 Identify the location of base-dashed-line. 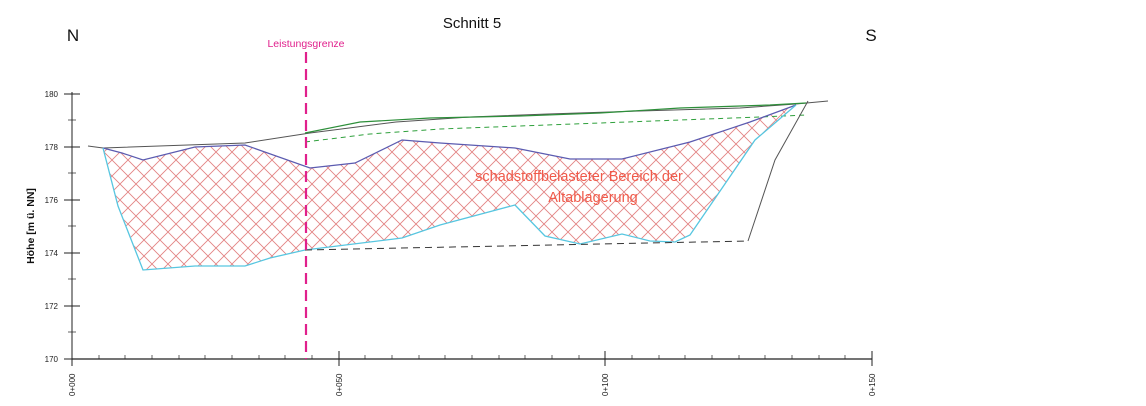
(526, 245).